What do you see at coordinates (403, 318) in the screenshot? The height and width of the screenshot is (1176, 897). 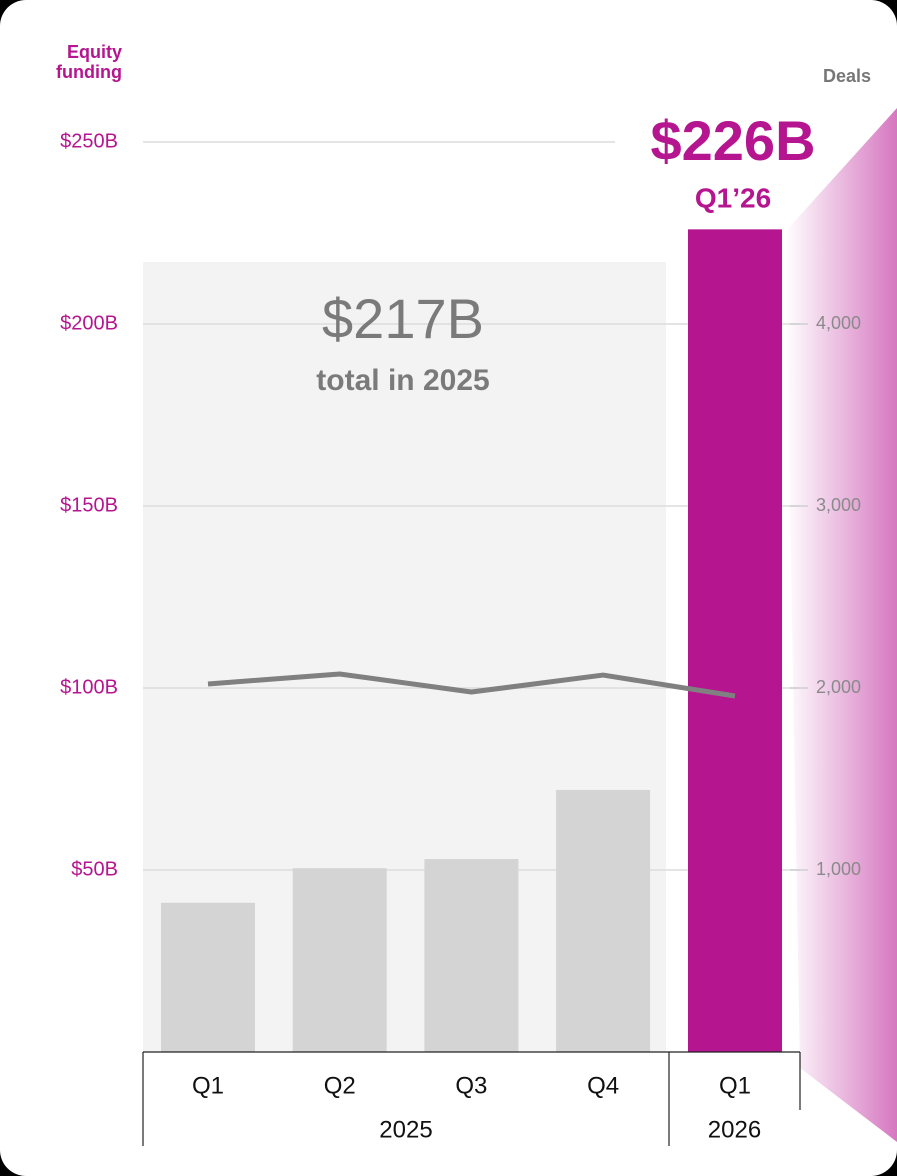 I see `total-value: $217B` at bounding box center [403, 318].